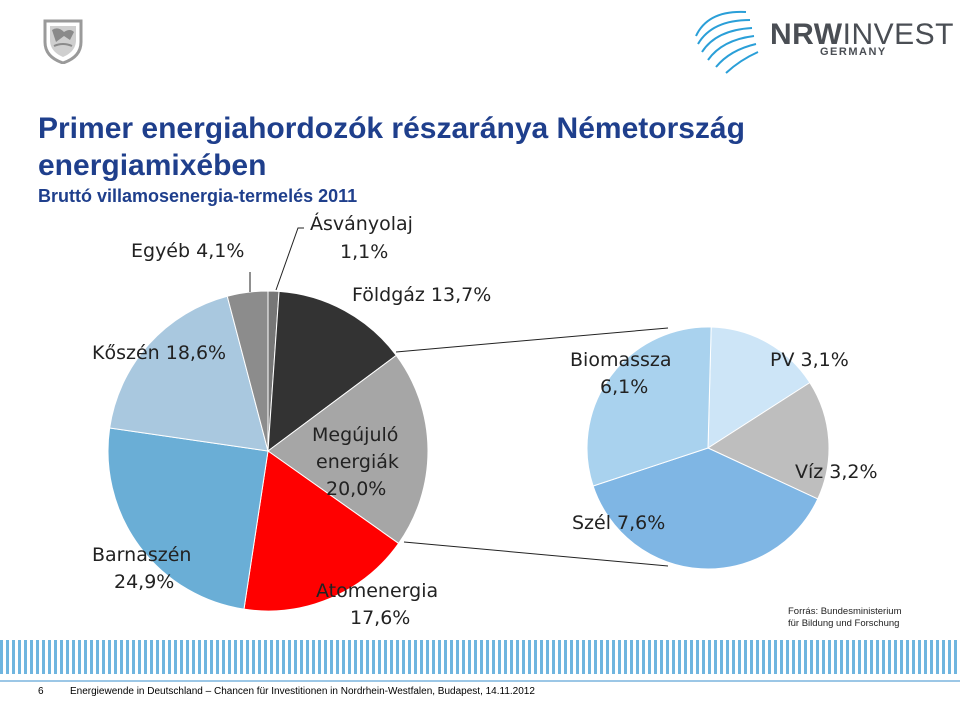 The height and width of the screenshot is (702, 960). What do you see at coordinates (332, 371) in the screenshot?
I see `pie-slice-foldgaz` at bounding box center [332, 371].